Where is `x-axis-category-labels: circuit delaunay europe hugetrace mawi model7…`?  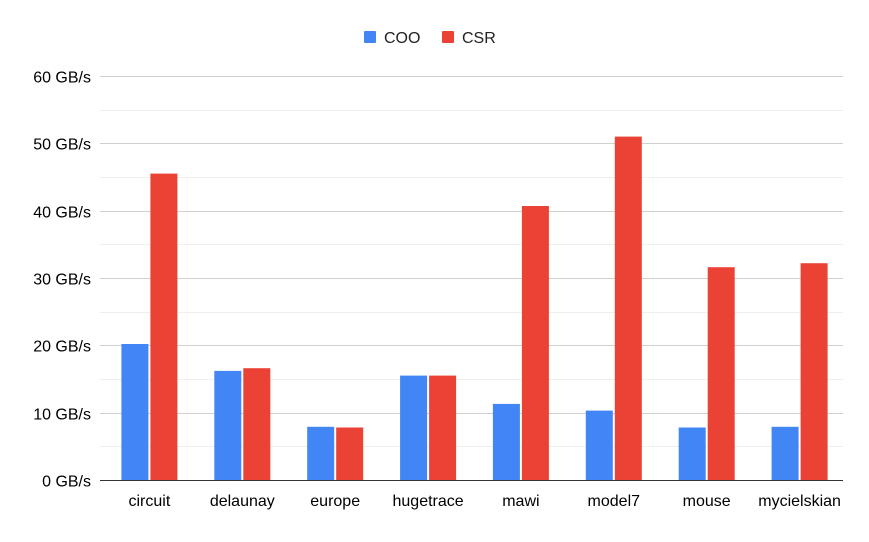
x-axis-category-labels: circuit delaunay europe hugetrace mawi model7… is located at coordinates (485, 501).